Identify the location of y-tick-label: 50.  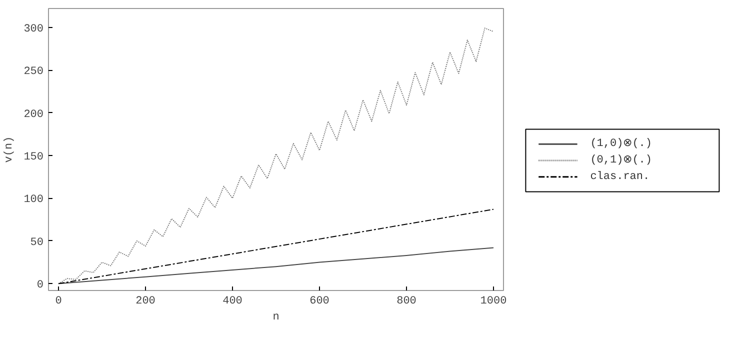
(37, 242).